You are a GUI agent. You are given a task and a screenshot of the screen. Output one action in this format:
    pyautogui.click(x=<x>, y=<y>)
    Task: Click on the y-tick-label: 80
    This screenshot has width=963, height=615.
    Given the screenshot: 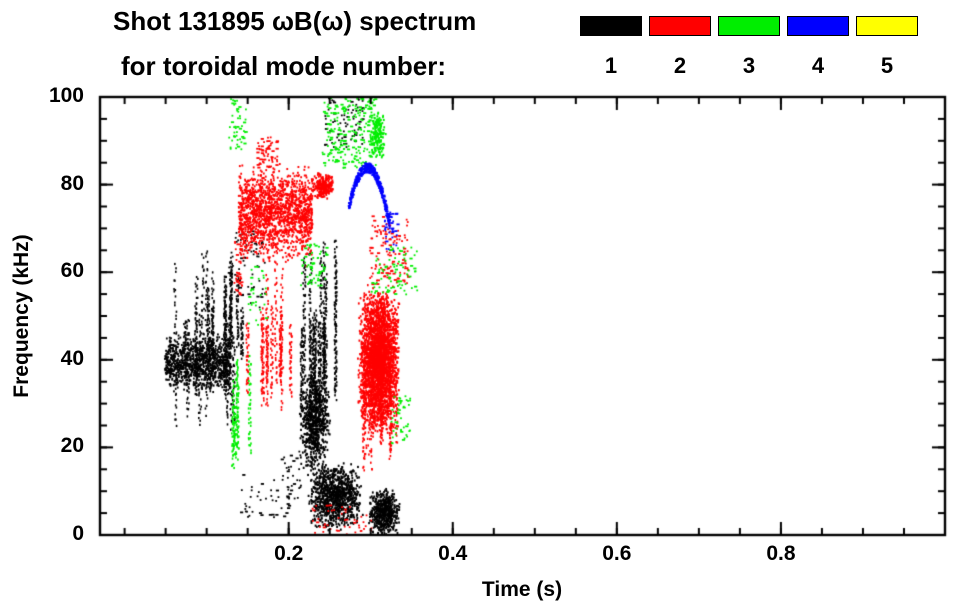 What is the action you would take?
    pyautogui.click(x=72, y=183)
    